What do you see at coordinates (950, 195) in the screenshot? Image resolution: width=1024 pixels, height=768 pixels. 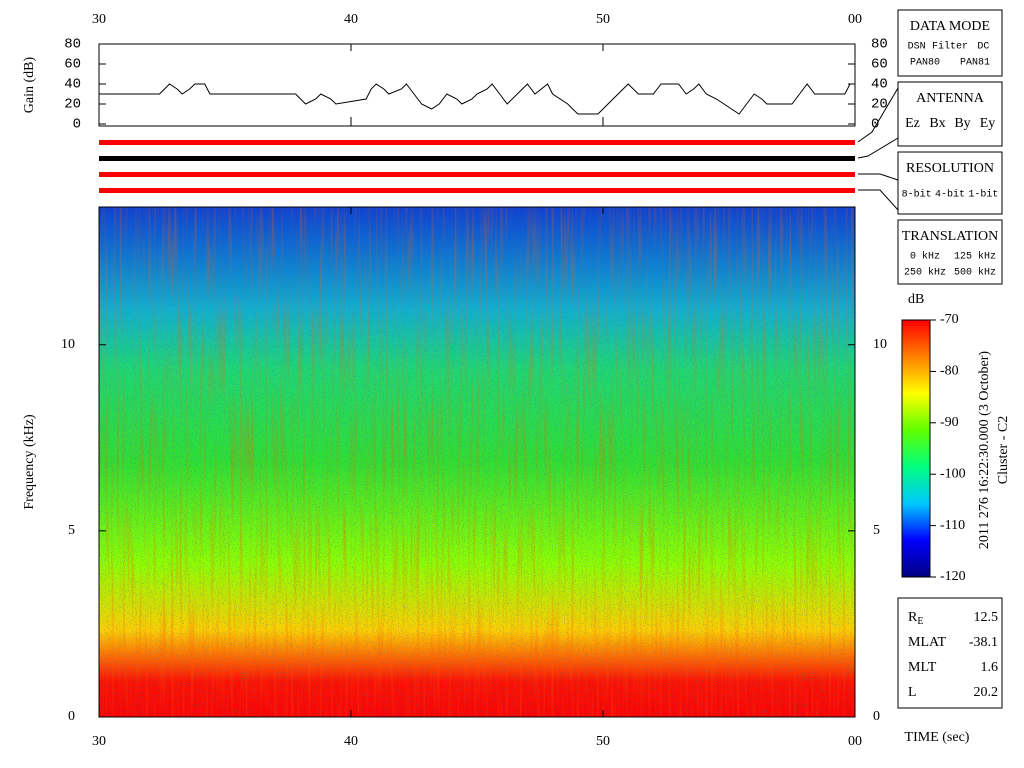 I see `panel-item: 4-bit` at bounding box center [950, 195].